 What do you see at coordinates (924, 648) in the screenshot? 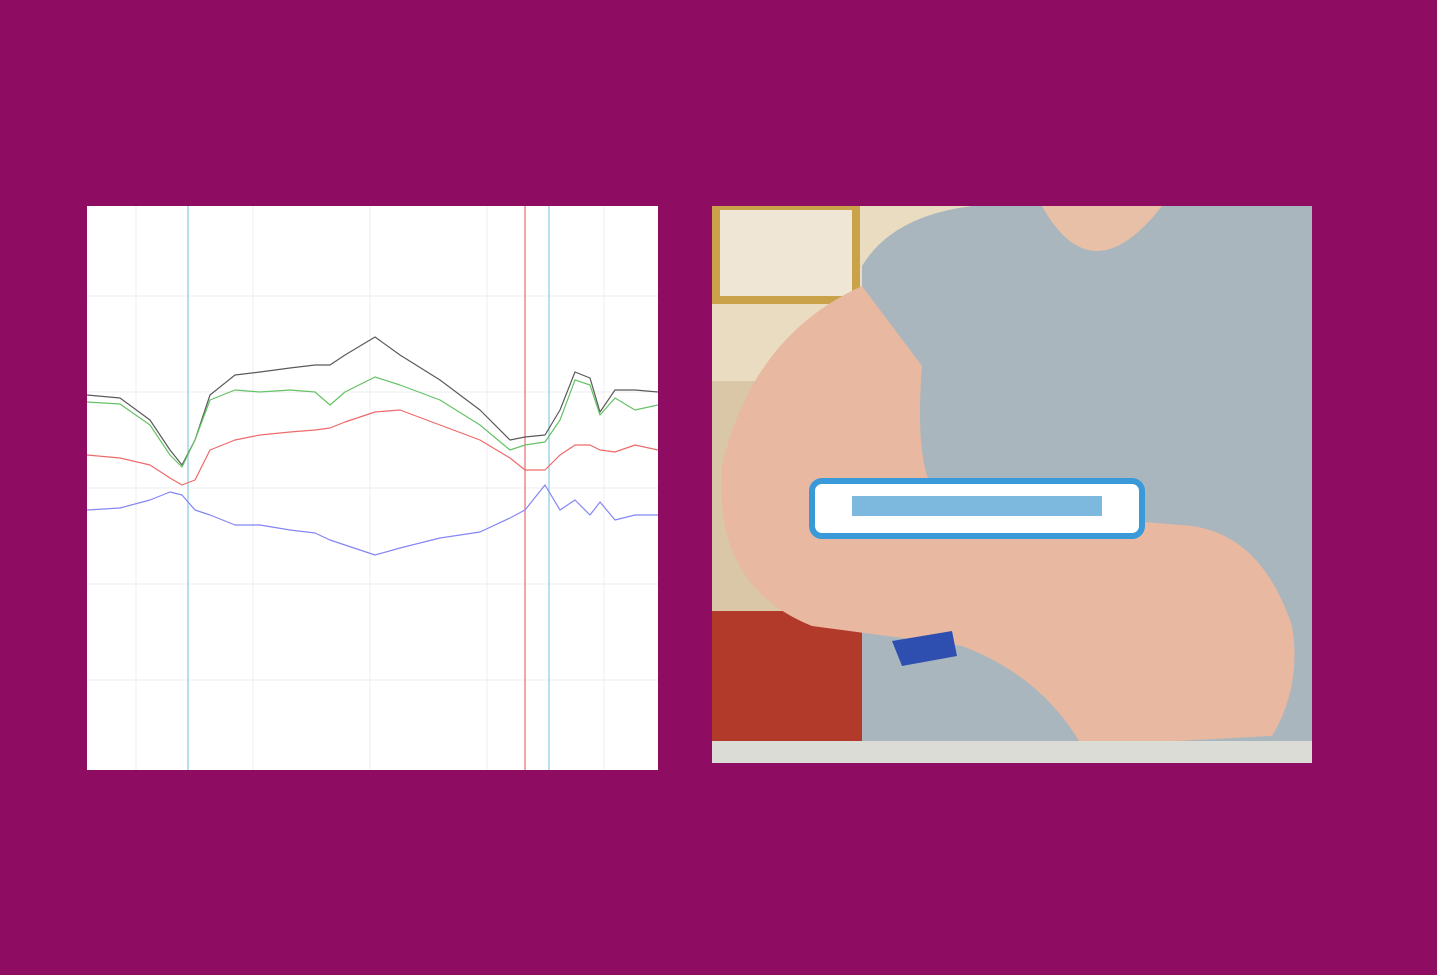
I see `pen` at bounding box center [924, 648].